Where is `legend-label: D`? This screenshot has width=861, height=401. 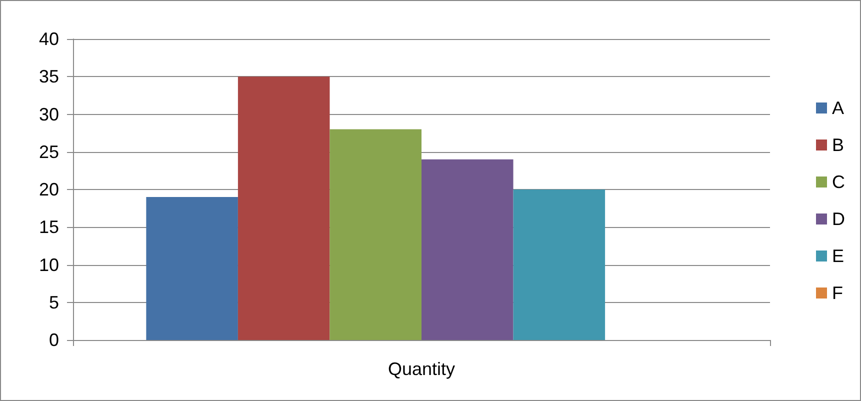 legend-label: D is located at coordinates (838, 219).